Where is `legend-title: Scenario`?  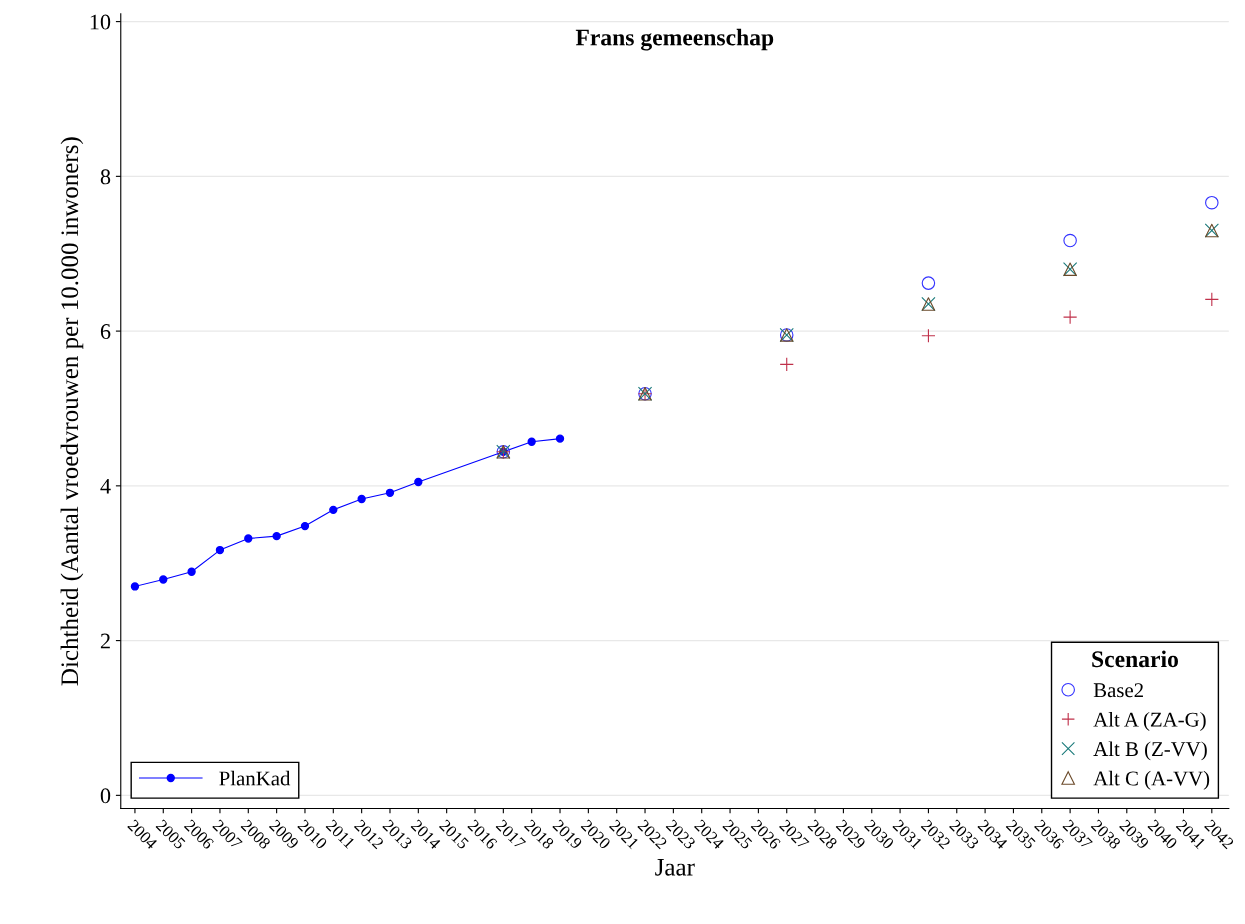 legend-title: Scenario is located at coordinates (1135, 659).